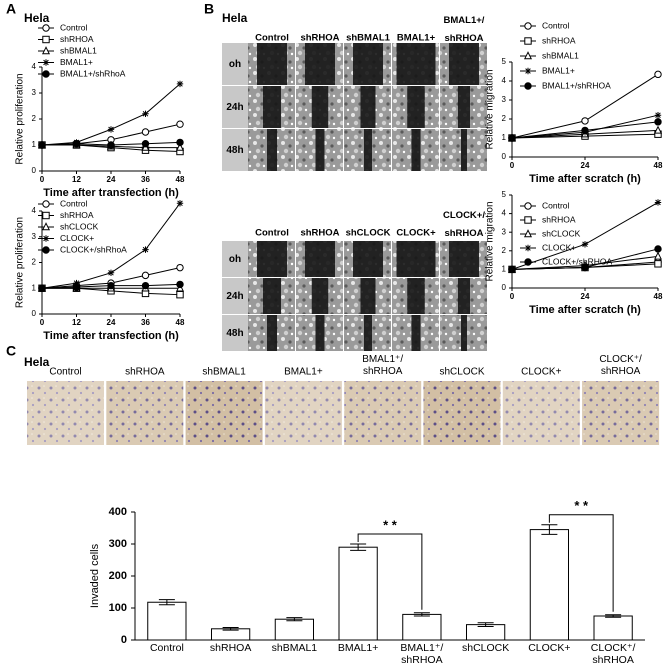 The height and width of the screenshot is (666, 667). Describe the element at coordinates (560, 55) in the screenshot. I see `legend-label: shBMAL1` at that location.